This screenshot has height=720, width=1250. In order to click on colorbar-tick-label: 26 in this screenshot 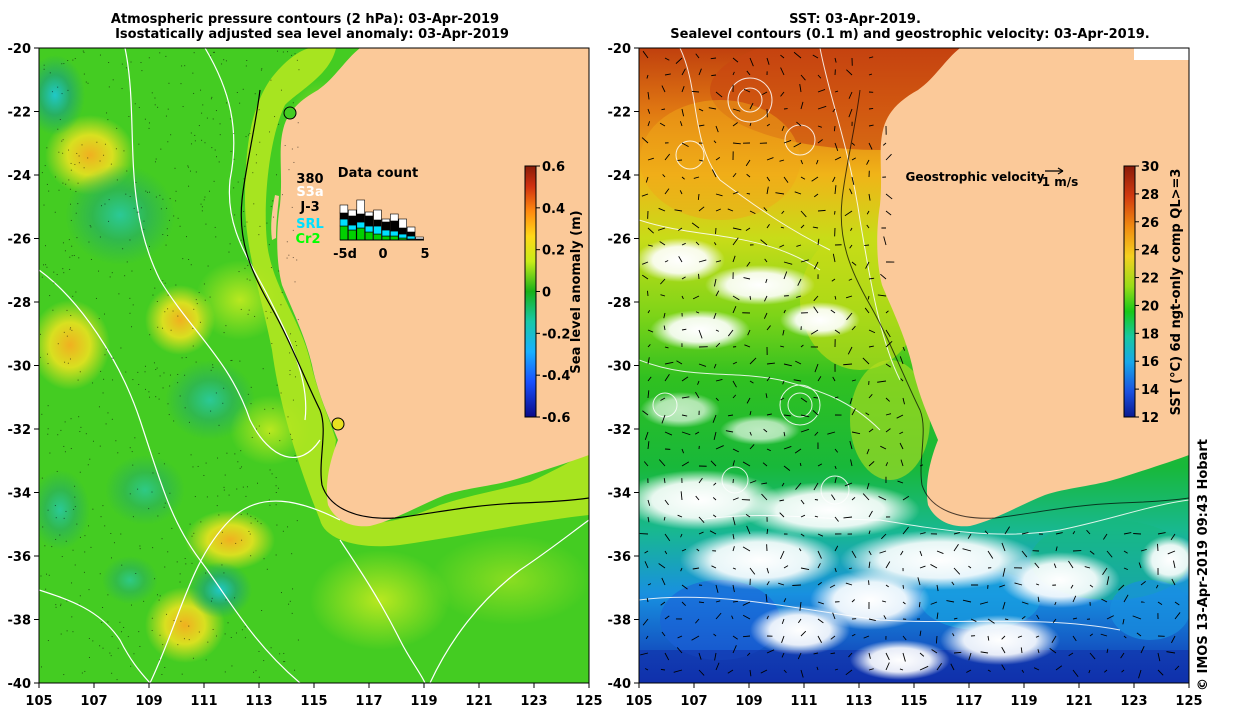, I will do `click(1150, 223)`.